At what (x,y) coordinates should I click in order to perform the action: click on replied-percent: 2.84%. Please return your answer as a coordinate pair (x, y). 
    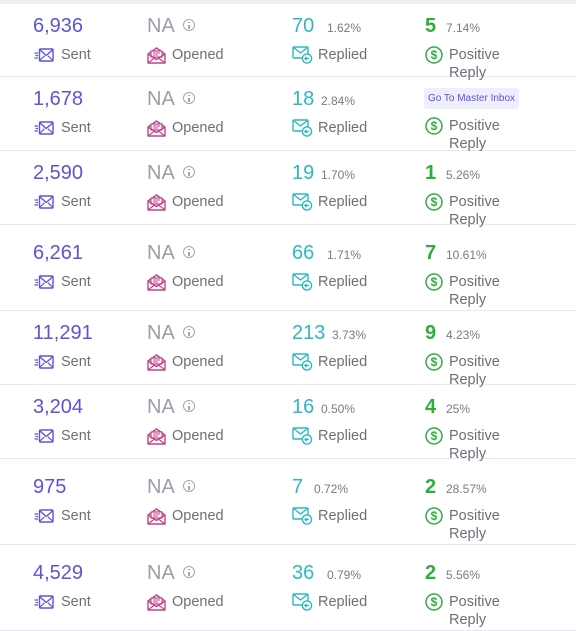
    Looking at the image, I should click on (338, 101).